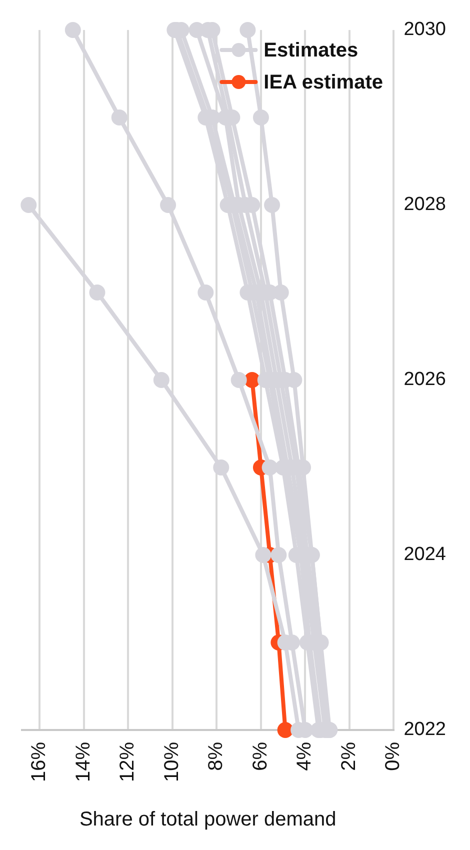 Image resolution: width=470 pixels, height=850 pixels. Describe the element at coordinates (393, 756) in the screenshot. I see `x-tick-label: 0%` at that location.